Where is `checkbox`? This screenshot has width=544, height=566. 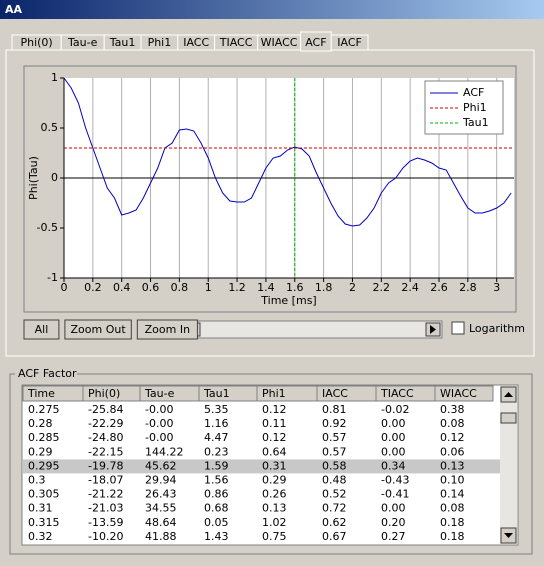
checkbox is located at coordinates (458, 328).